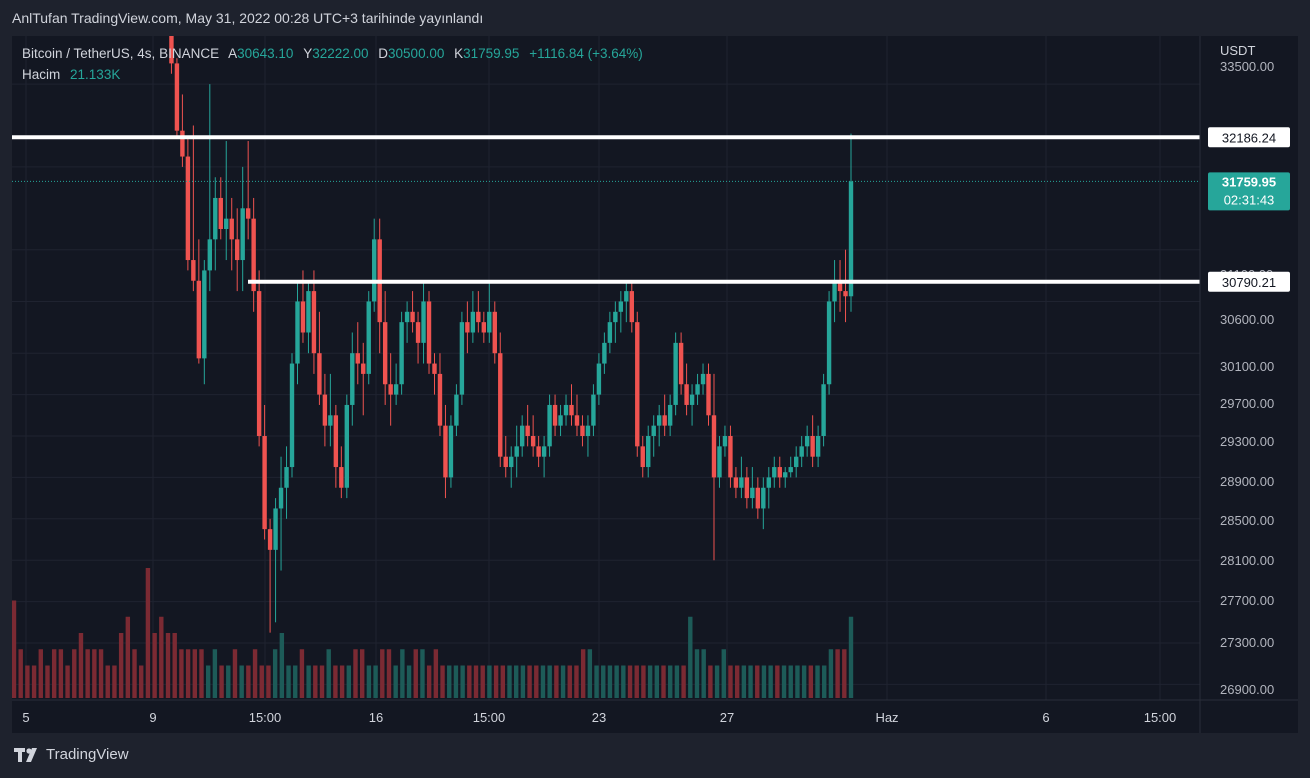  Describe the element at coordinates (1247, 66) in the screenshot. I see `price-tick-label: 33500.00` at that location.